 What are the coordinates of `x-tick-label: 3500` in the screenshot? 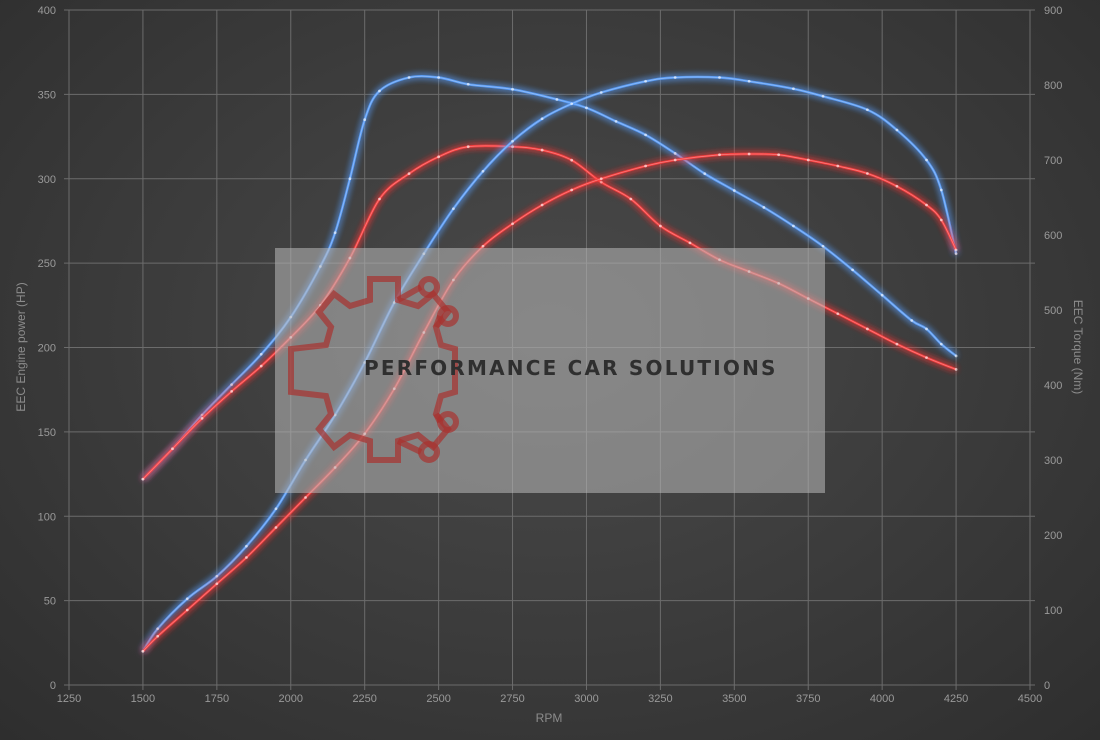 It's located at (734, 699).